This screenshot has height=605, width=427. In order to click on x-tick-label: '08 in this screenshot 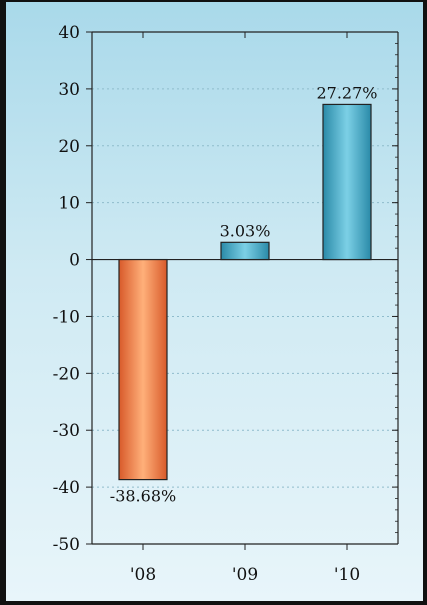, I will do `click(143, 575)`.